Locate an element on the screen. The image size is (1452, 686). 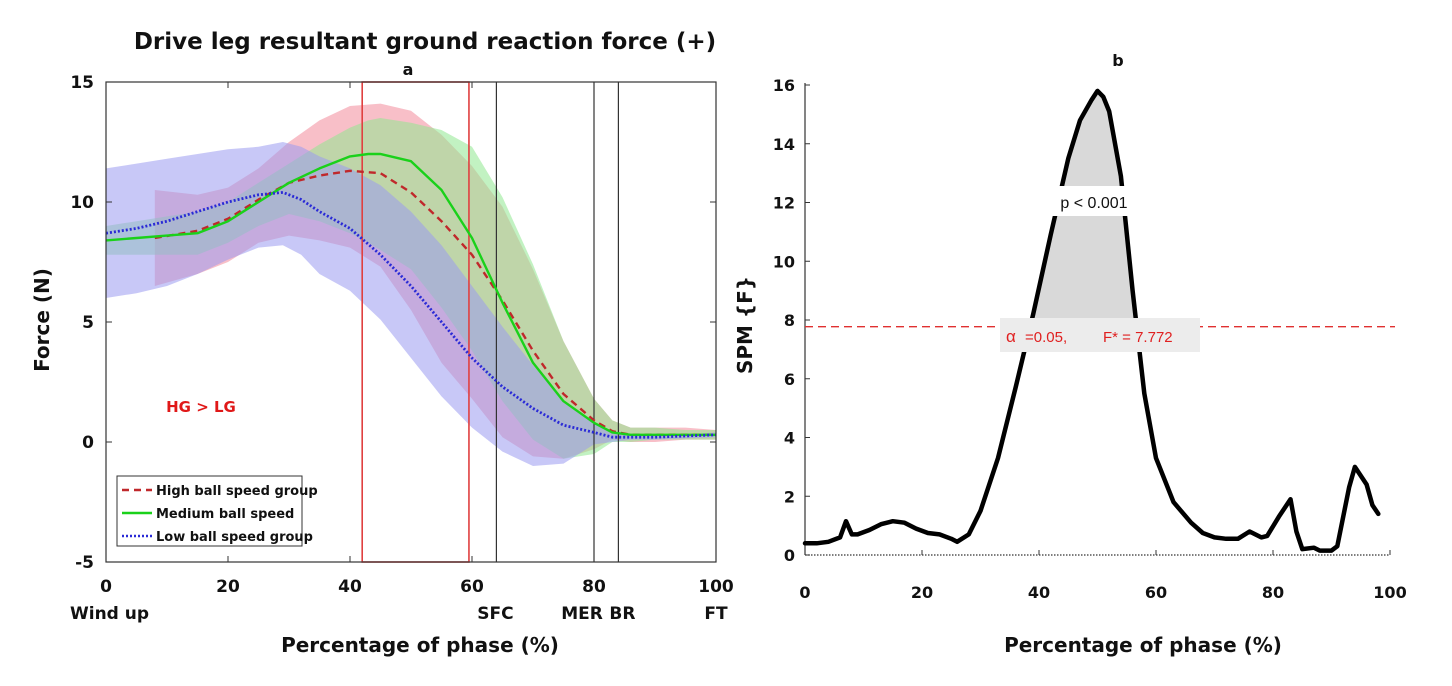
y-tick-label: 12 is located at coordinates (784, 203).